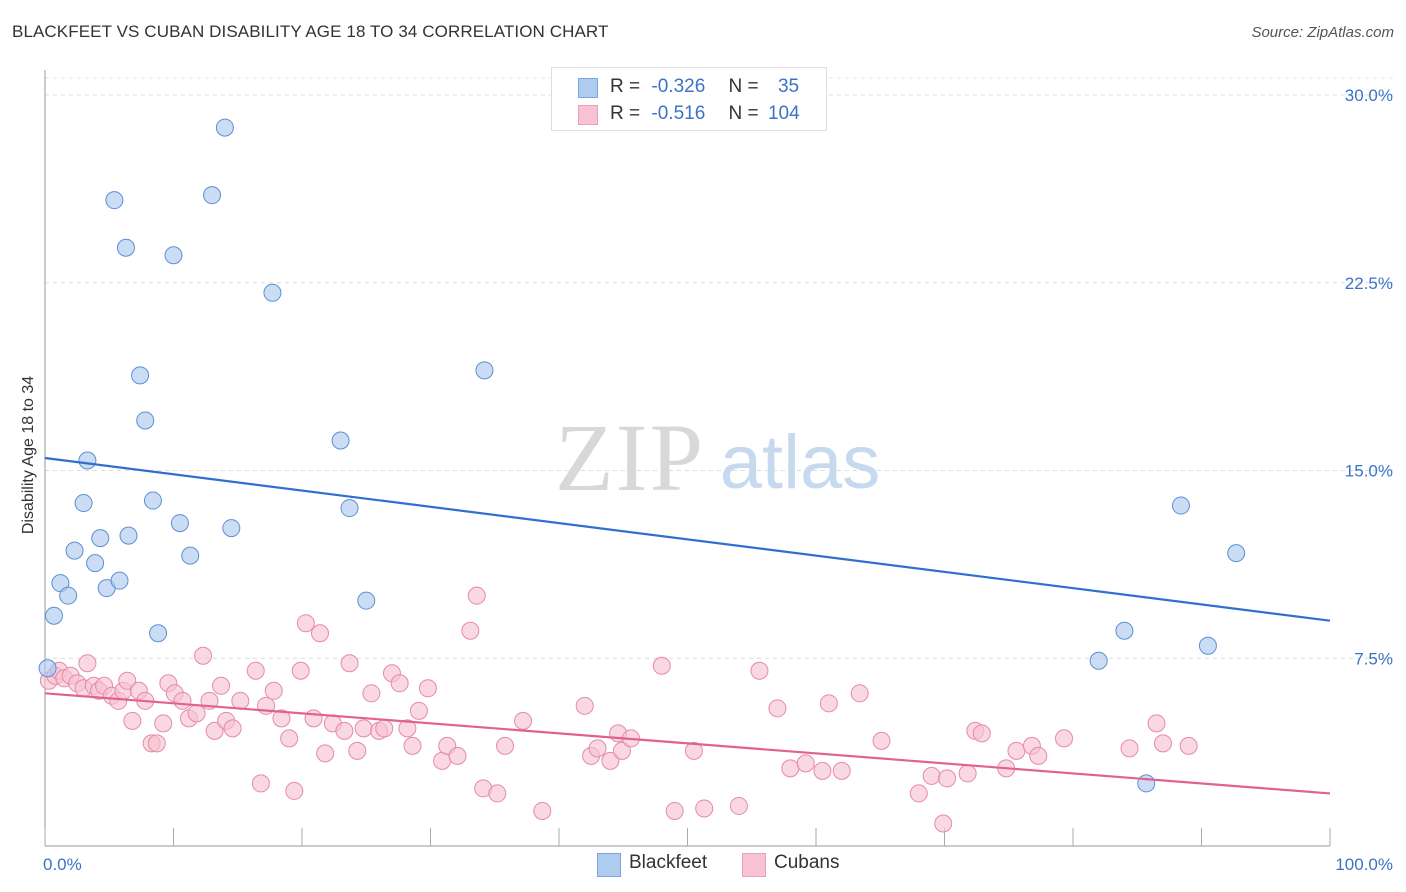 This screenshot has height=892, width=1406. Describe the element at coordinates (588, 115) in the screenshot. I see `legend-swatch-cubans` at that location.